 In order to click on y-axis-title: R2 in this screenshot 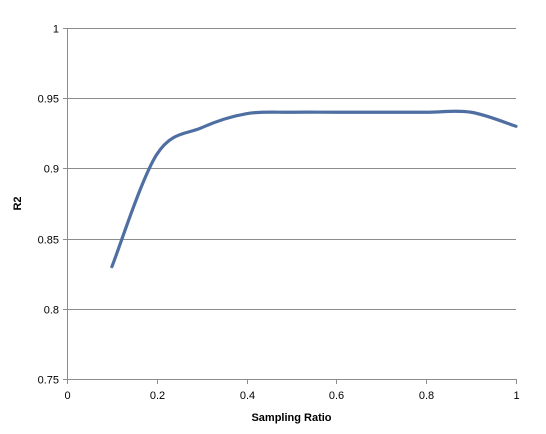, I will do `click(18, 203)`.